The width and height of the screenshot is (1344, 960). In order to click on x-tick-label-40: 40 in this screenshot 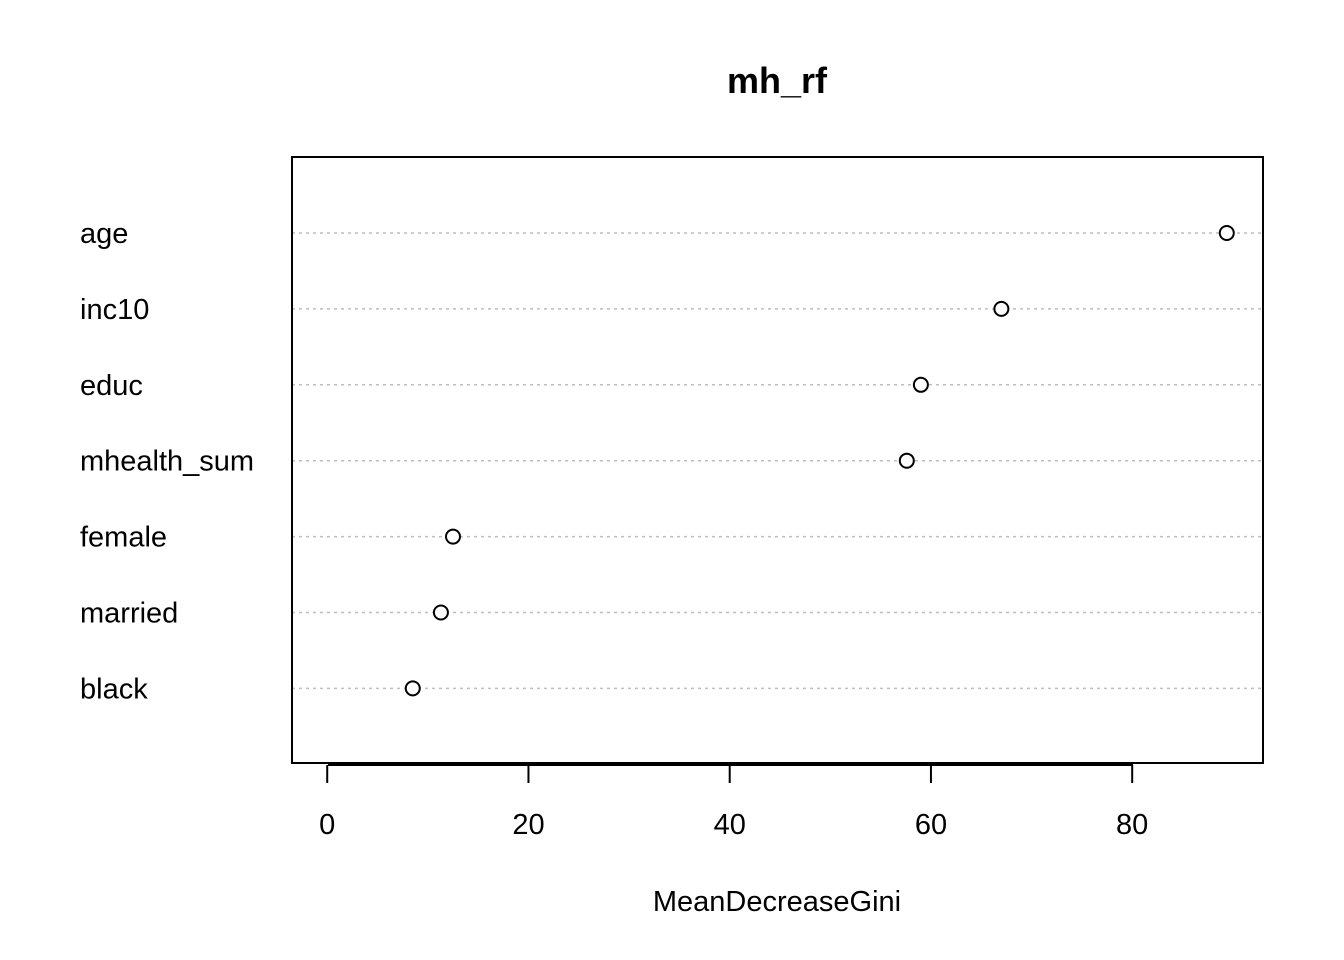, I will do `click(730, 825)`.